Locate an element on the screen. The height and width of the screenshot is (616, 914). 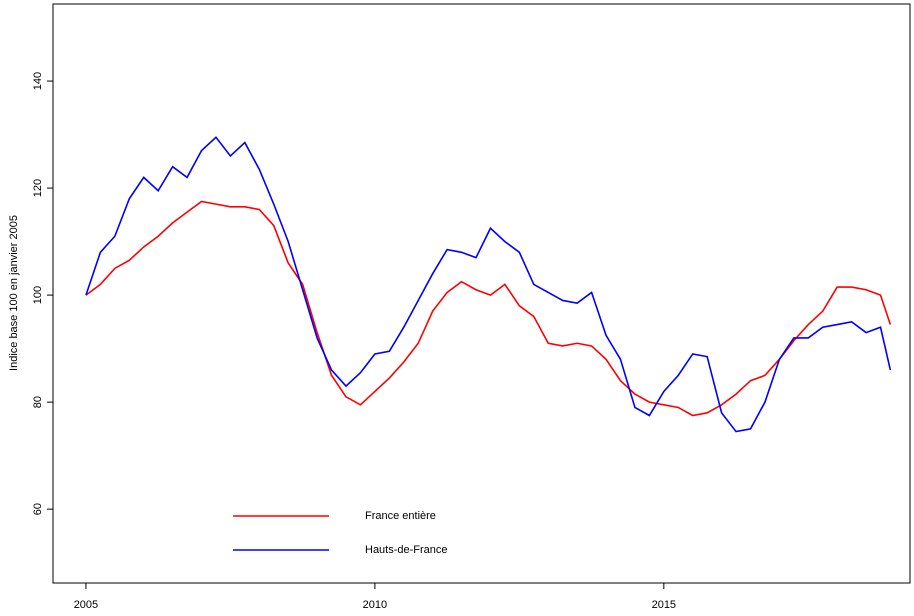
x-tick-label: 2005 is located at coordinates (86, 605).